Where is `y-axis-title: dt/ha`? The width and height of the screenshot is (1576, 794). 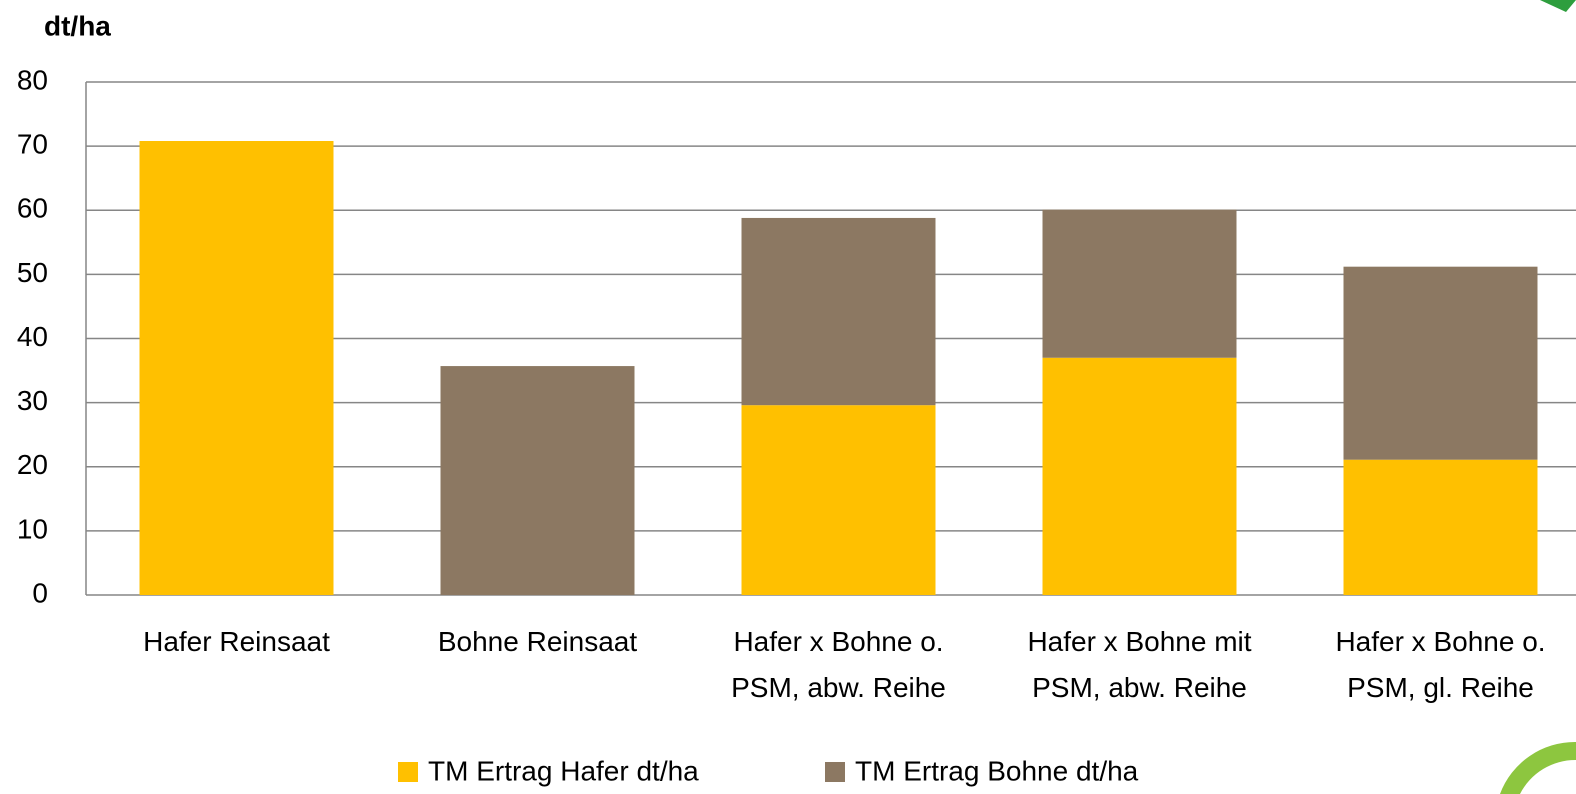 y-axis-title: dt/ha is located at coordinates (77, 25).